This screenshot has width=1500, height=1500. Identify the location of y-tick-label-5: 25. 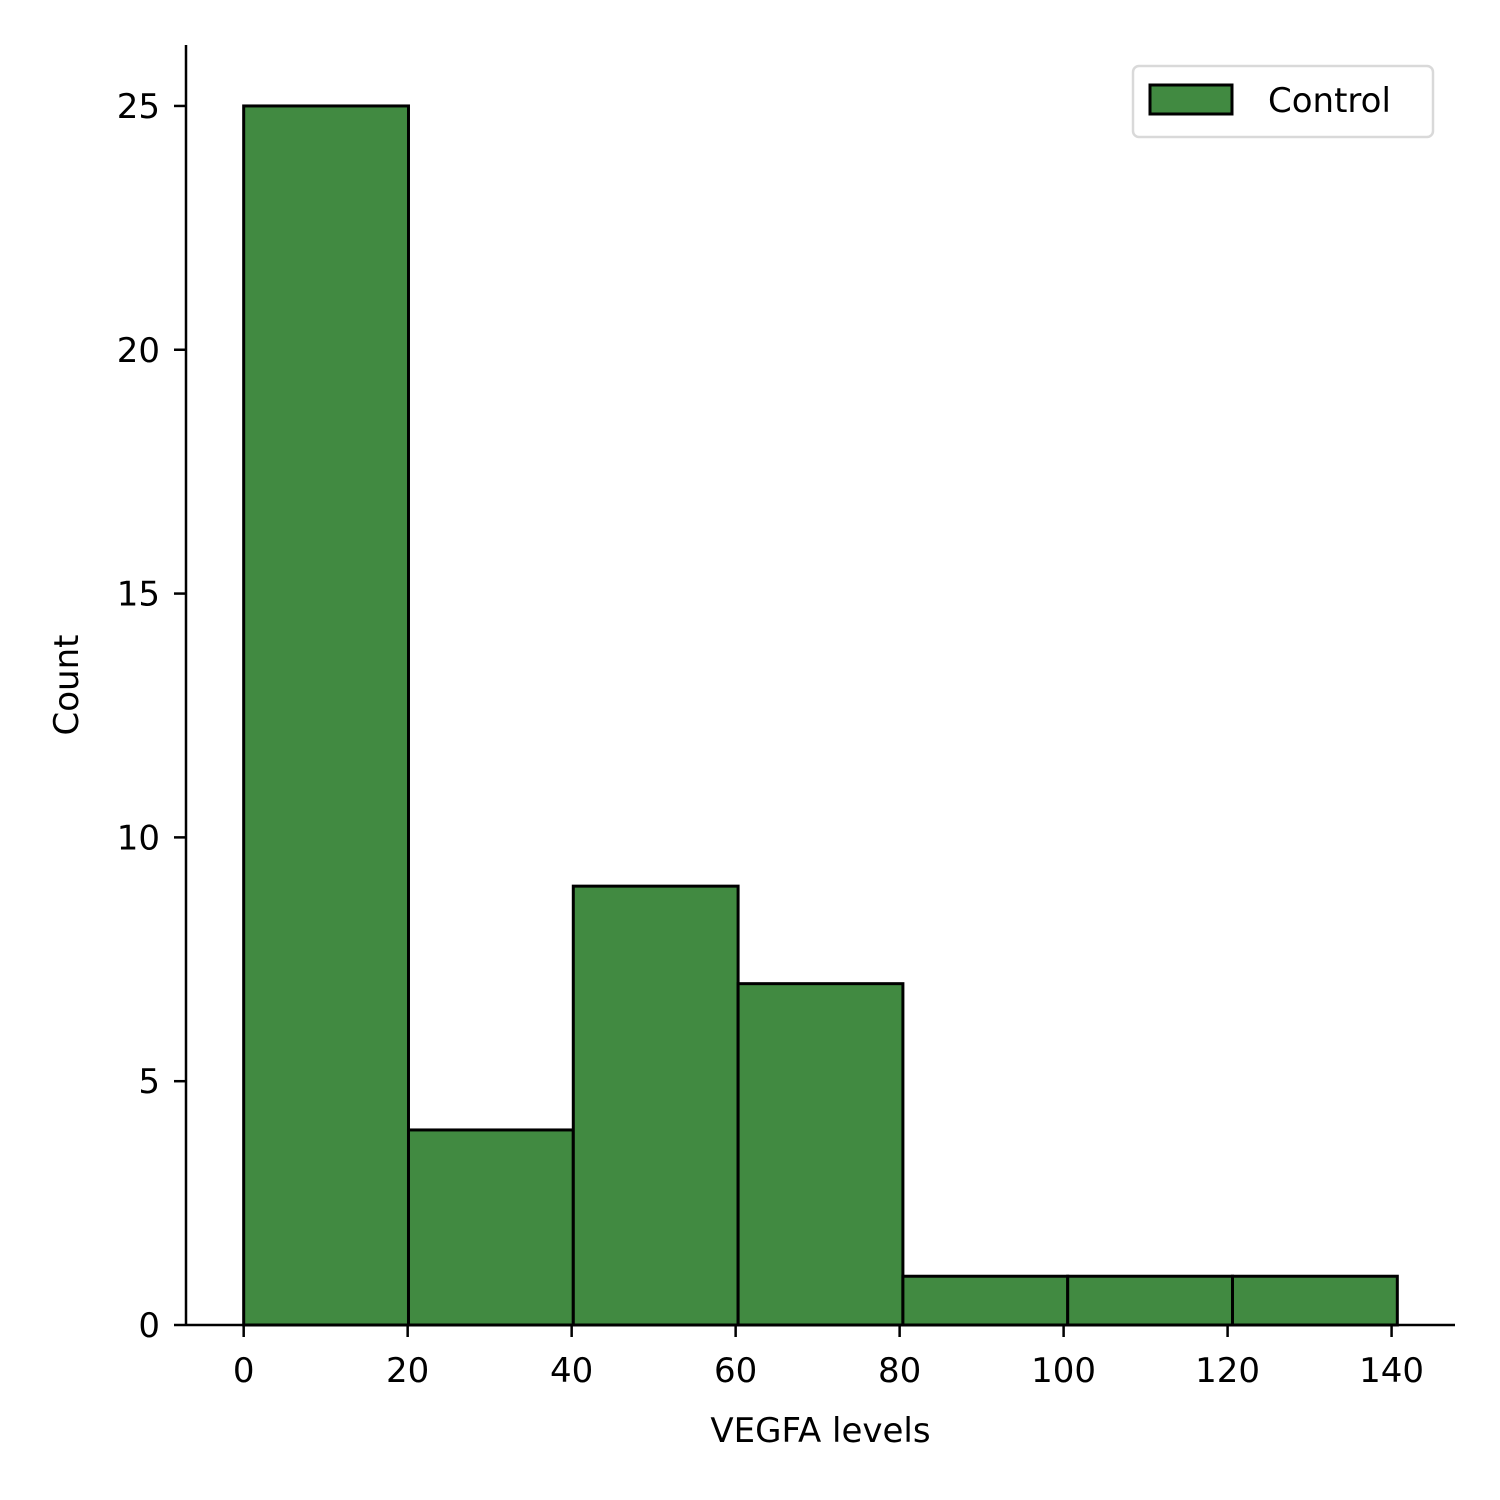
(138, 107).